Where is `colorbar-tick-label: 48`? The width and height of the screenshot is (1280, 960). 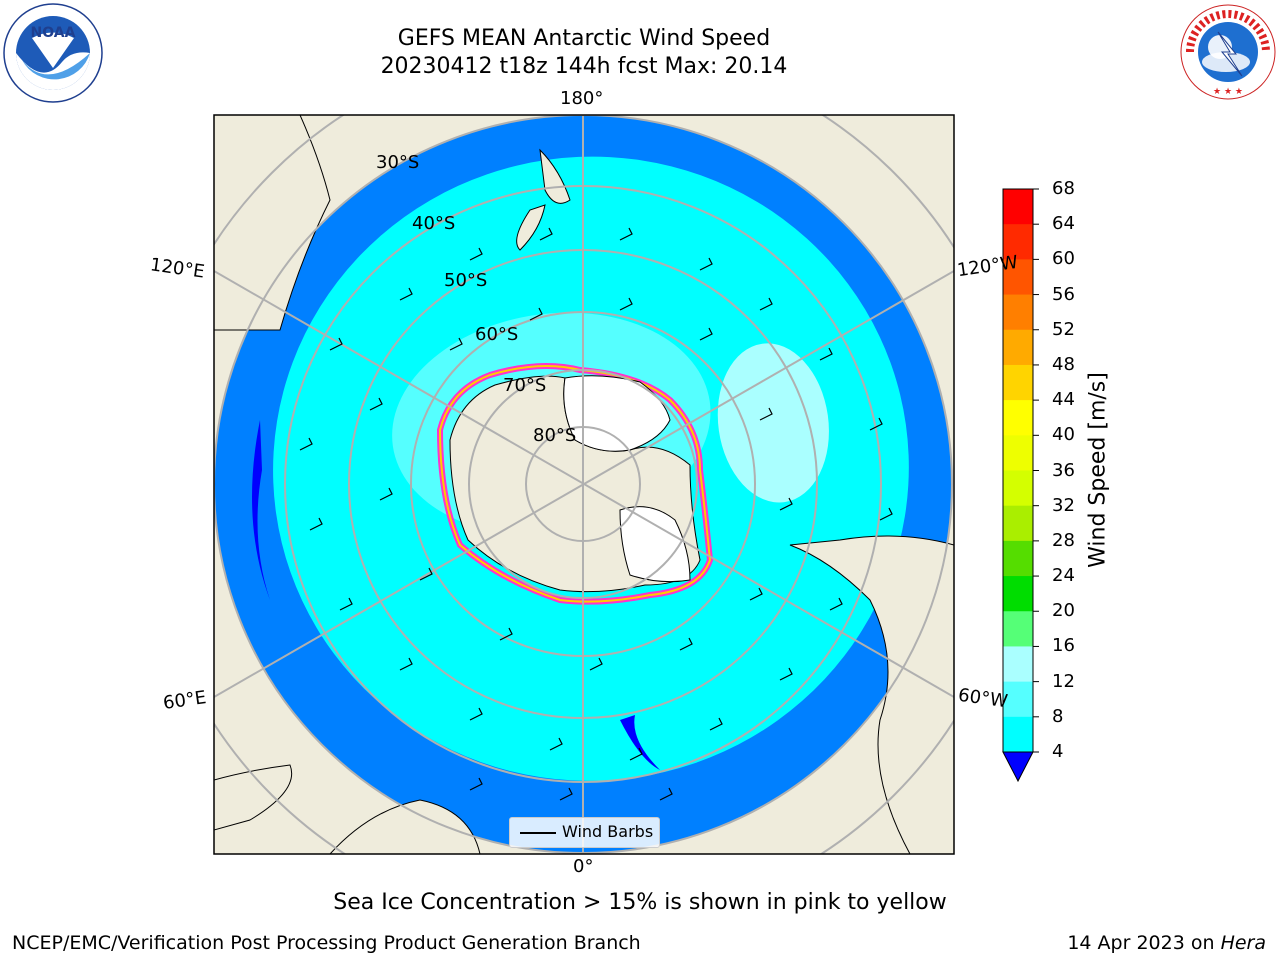 colorbar-tick-label: 48 is located at coordinates (1063, 364).